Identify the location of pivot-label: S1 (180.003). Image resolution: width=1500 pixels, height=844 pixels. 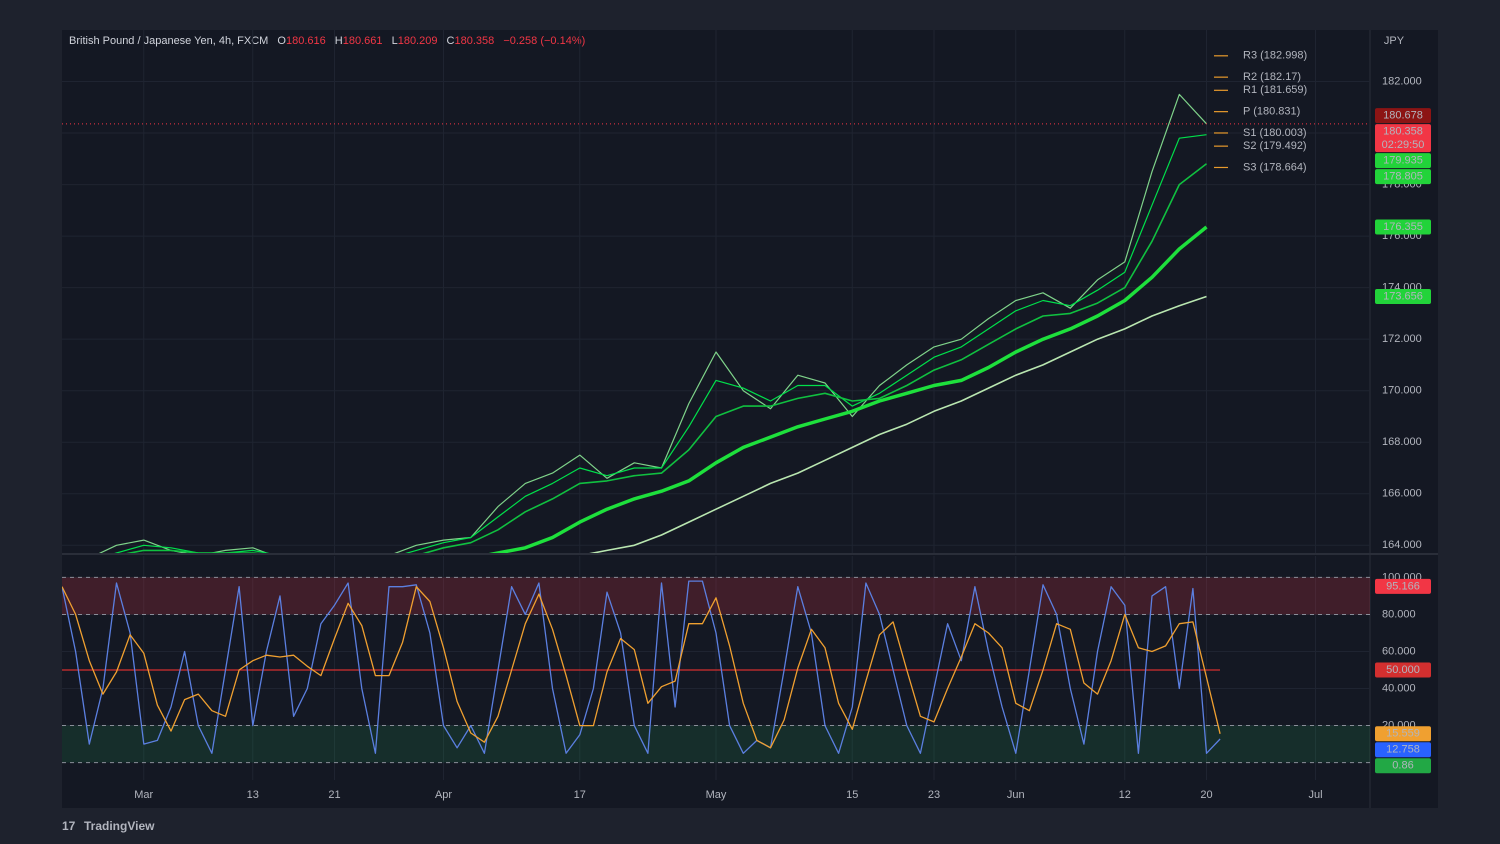
(1275, 133).